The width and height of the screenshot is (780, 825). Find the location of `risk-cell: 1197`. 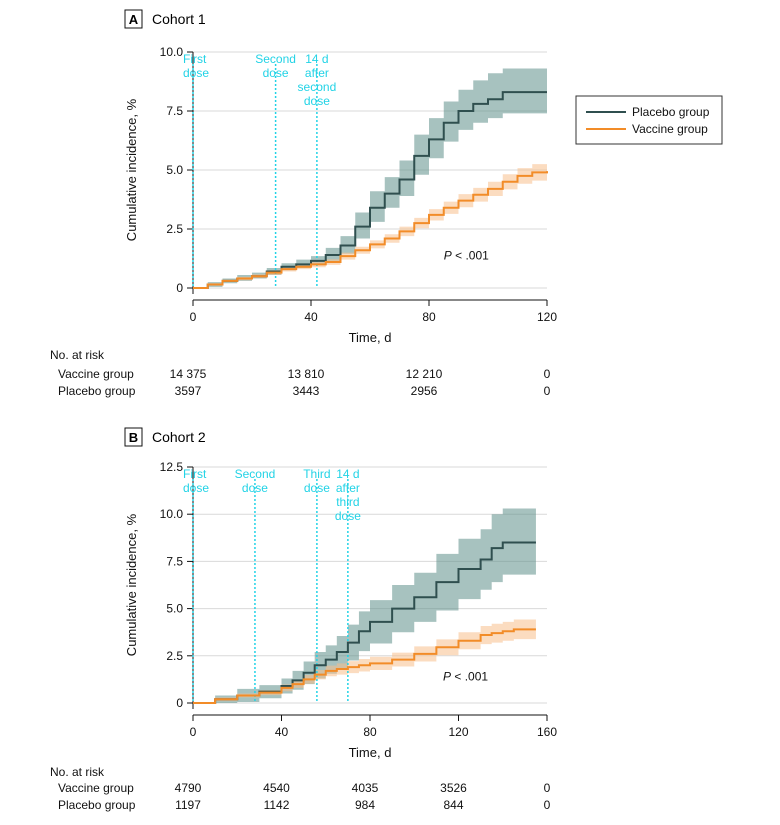

risk-cell: 1197 is located at coordinates (188, 805).